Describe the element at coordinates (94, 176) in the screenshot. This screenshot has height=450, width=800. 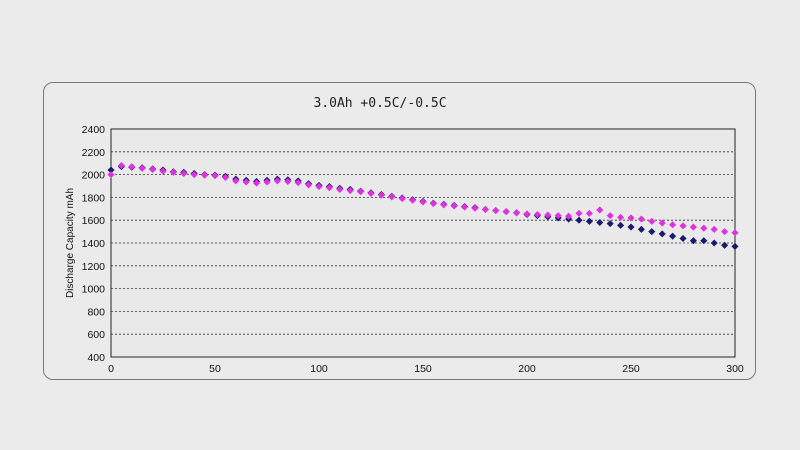
I see `y-tick-label: 2000` at that location.